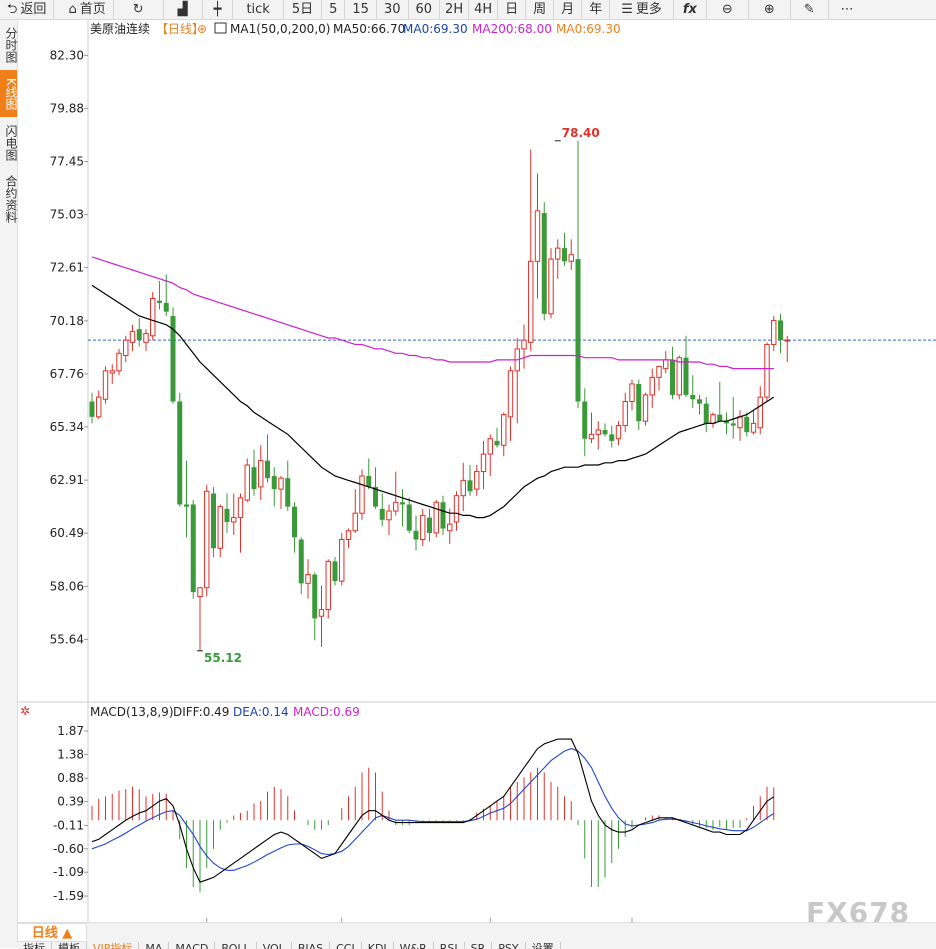  I want to click on period-5-button: 5, so click(332, 9).